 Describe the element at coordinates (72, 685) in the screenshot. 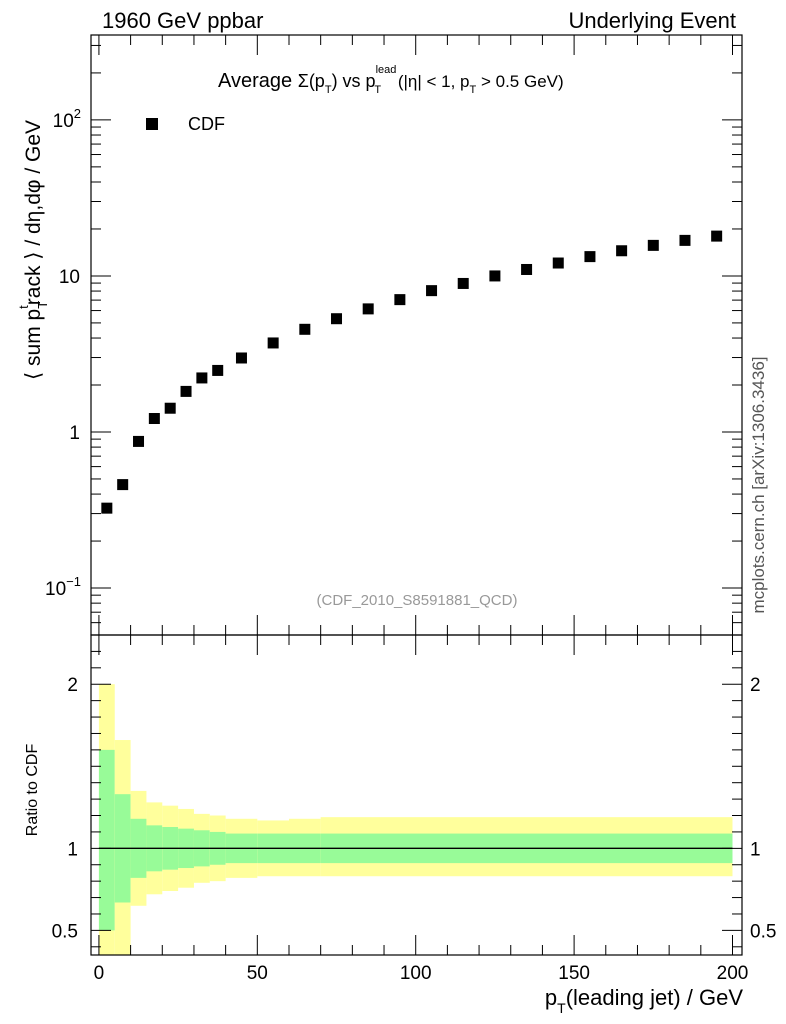

I see `ratio-y-tick-label-left: 2` at that location.